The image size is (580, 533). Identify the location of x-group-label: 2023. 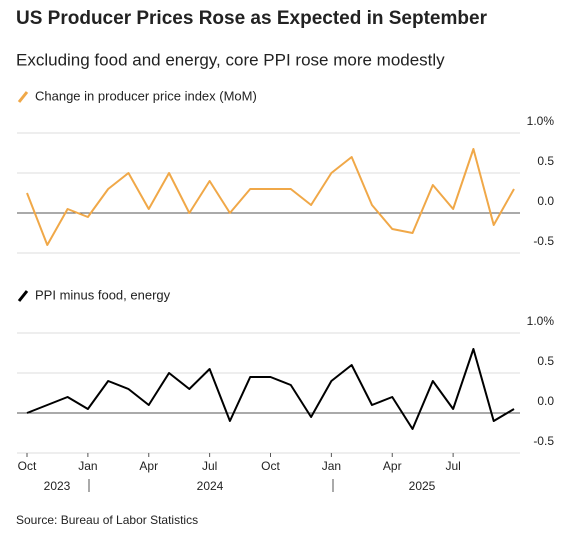
(57, 486).